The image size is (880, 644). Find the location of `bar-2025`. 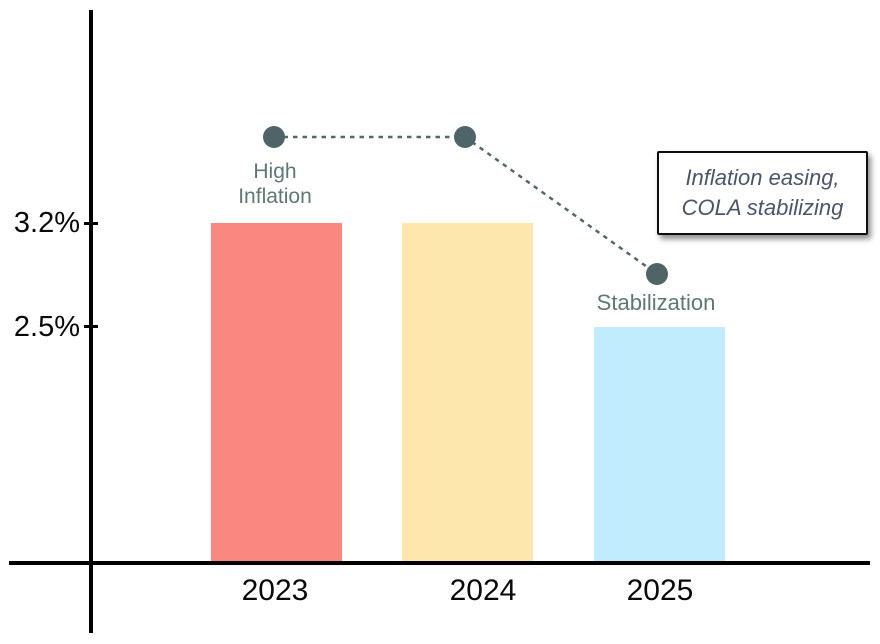

bar-2025 is located at coordinates (659, 446).